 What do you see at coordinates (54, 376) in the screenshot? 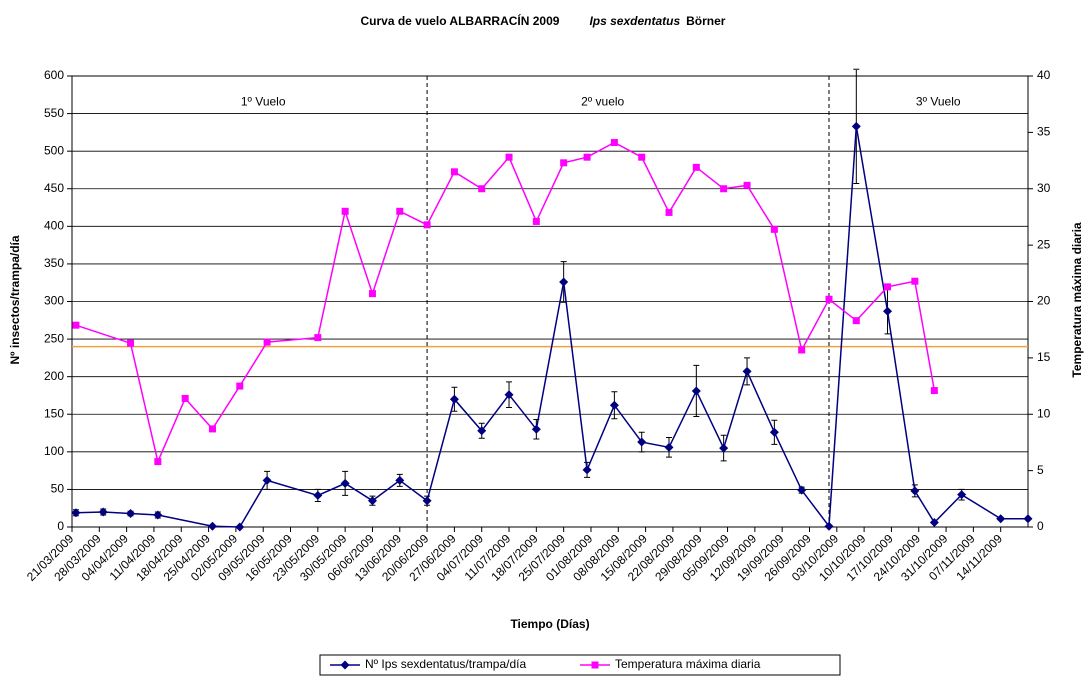
I see `y-tick-label: 200` at bounding box center [54, 376].